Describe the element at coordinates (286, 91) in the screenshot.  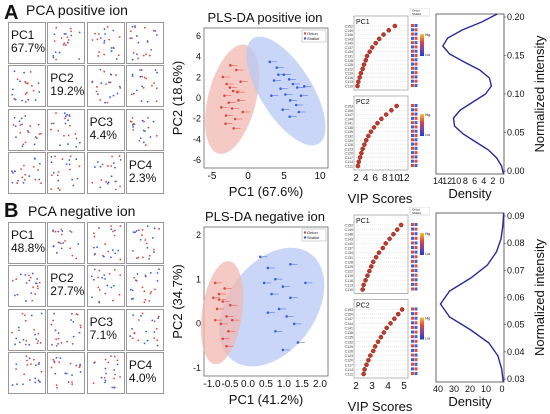
I see `shallot-confidence-ellipse` at that location.